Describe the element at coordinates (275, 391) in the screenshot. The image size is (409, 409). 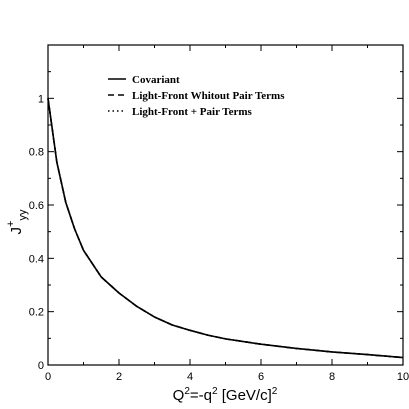
I see `x-label-sup3: 2` at that location.